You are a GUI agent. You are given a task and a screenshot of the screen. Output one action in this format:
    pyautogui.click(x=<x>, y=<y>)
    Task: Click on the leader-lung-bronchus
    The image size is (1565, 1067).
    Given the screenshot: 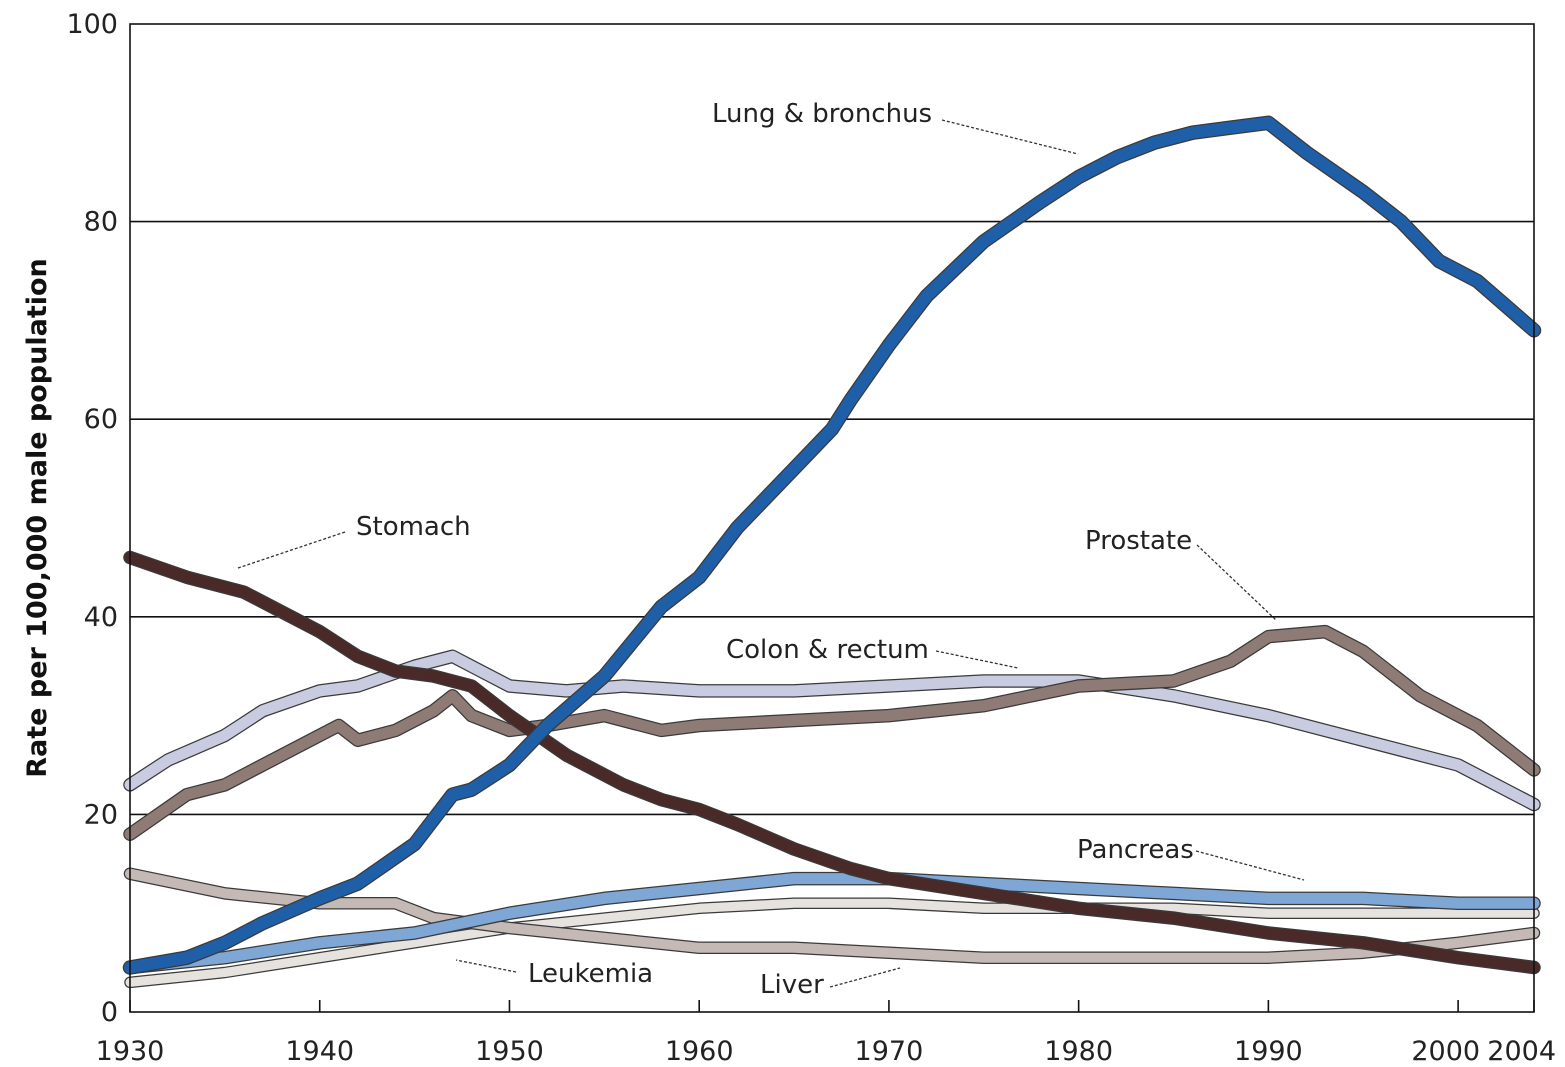 What is the action you would take?
    pyautogui.click(x=1010, y=137)
    